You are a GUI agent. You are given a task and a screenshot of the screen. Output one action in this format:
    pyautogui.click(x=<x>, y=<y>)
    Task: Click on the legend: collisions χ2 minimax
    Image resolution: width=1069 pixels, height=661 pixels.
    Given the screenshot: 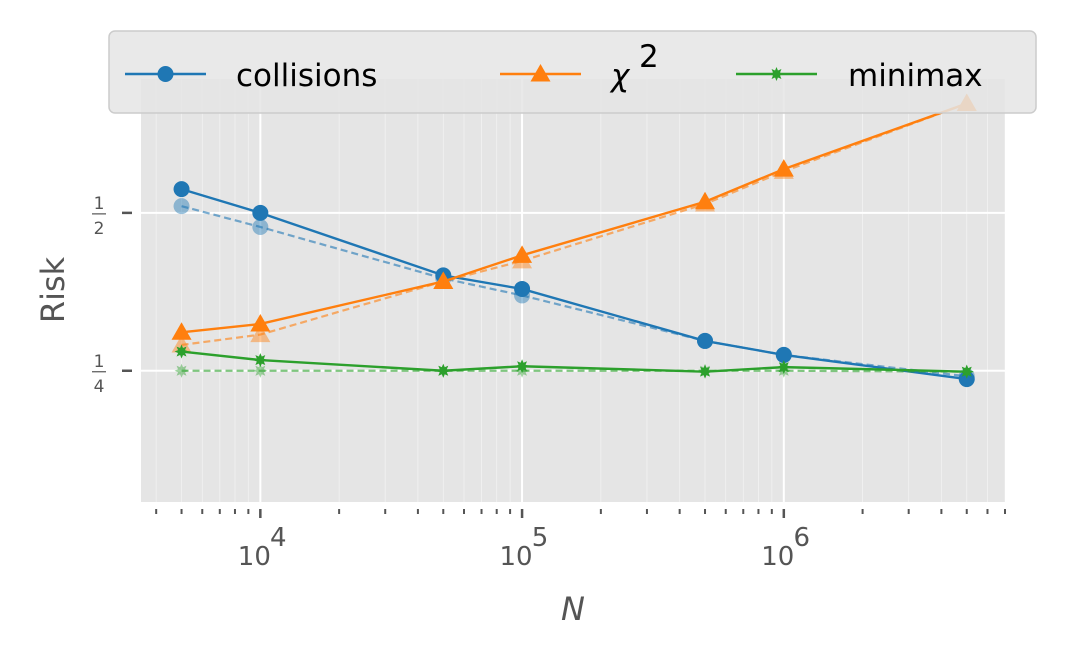 What is the action you would take?
    pyautogui.click(x=572, y=72)
    